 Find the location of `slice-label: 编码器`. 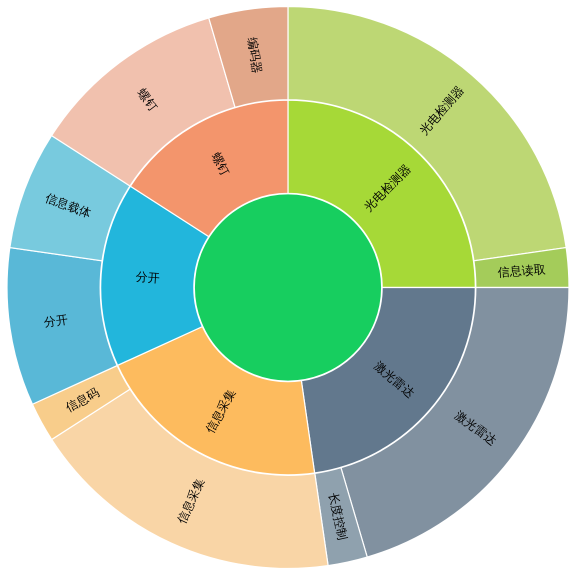

slice-label: 编码器 is located at coordinates (254, 55).